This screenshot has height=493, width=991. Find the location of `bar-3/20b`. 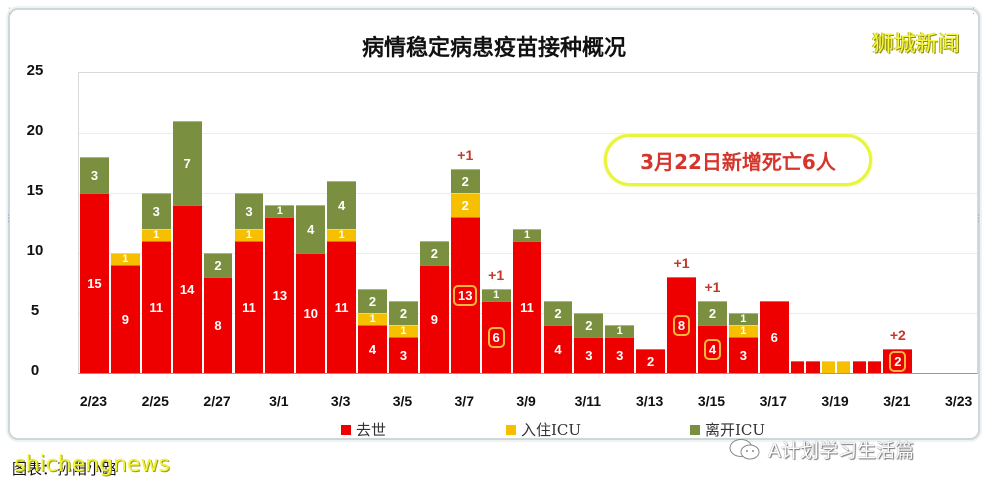

bar-3/20b is located at coordinates (874, 367).